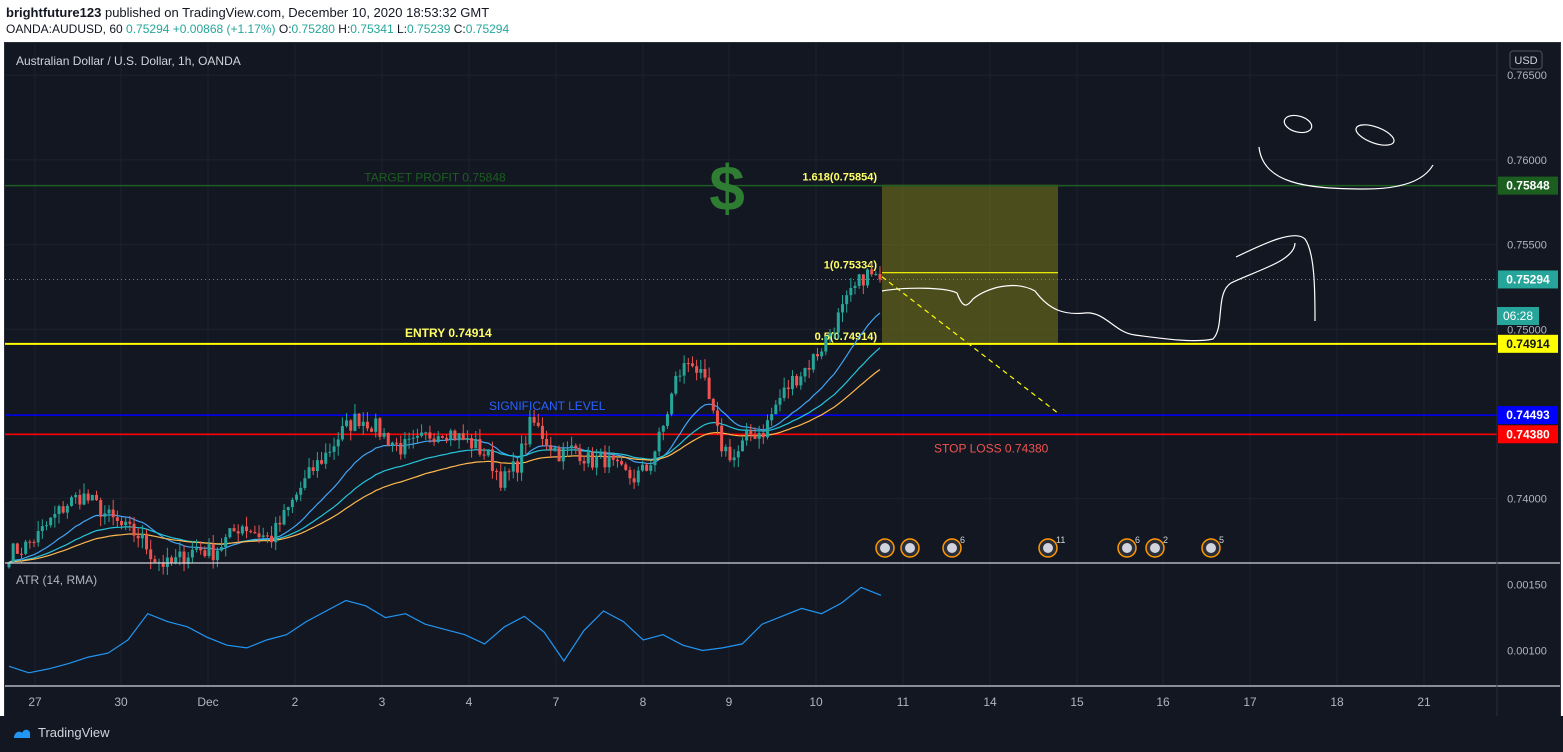 This screenshot has height=752, width=1563. What do you see at coordinates (54, 12) in the screenshot?
I see `author-name: brightfuture123` at bounding box center [54, 12].